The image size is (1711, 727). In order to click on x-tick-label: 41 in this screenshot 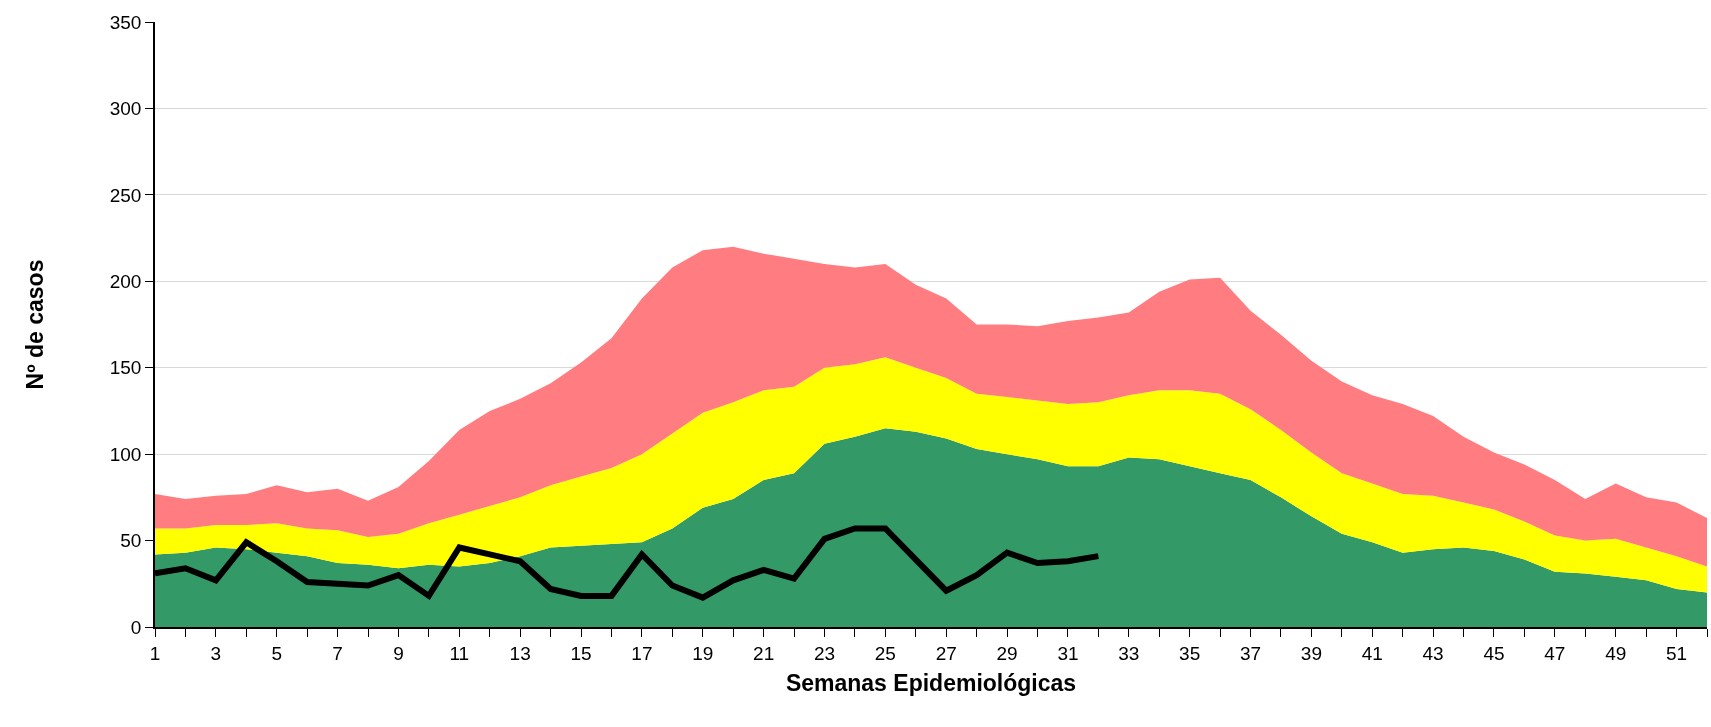, I will do `click(1372, 653)`.